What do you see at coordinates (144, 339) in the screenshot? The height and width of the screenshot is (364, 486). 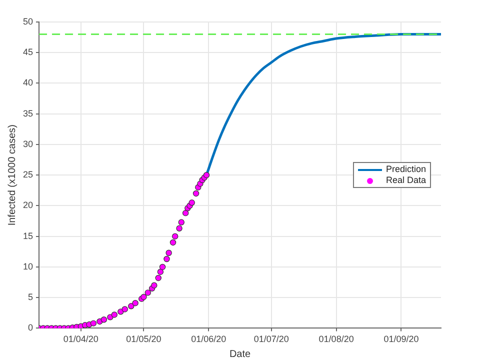 I see `x-tick-label: 01/05/20` at bounding box center [144, 339].